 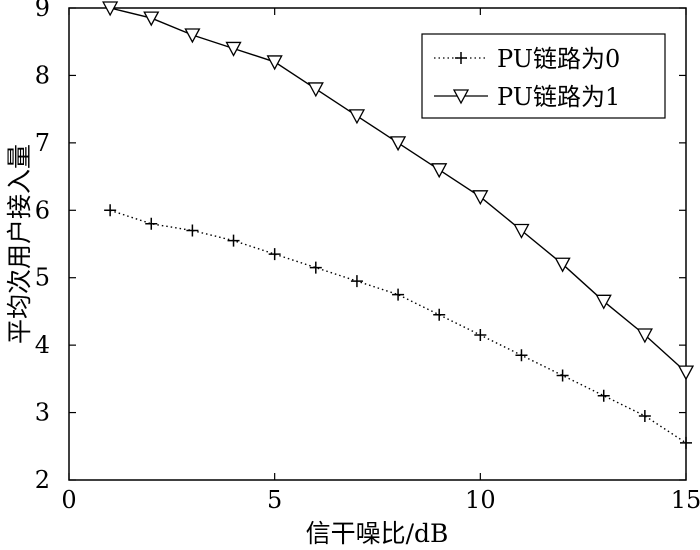 I want to click on y-tick-label: 7, so click(x=42, y=143).